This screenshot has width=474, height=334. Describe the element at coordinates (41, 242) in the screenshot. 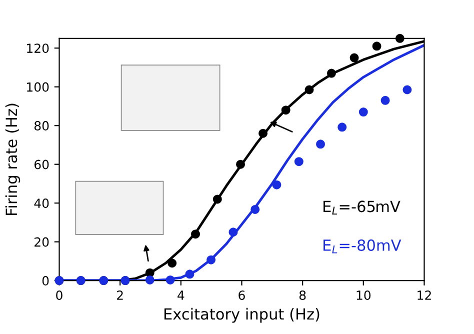

I see `y-tick-label: 20` at that location.